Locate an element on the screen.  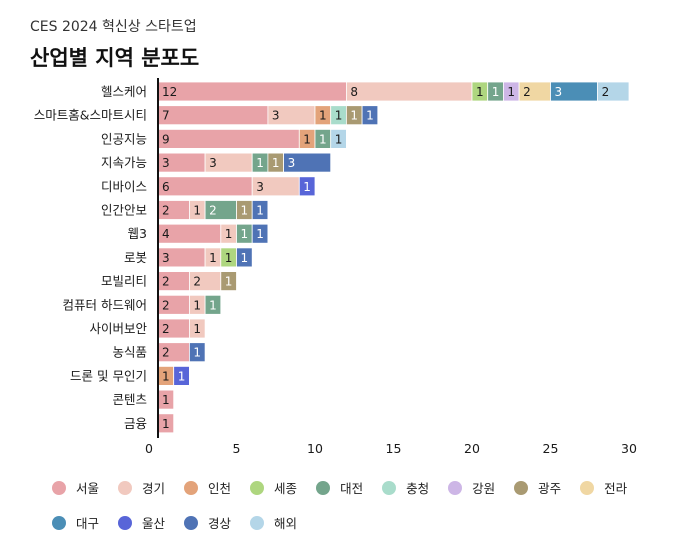
legend-item: 세종 is located at coordinates (273, 487).